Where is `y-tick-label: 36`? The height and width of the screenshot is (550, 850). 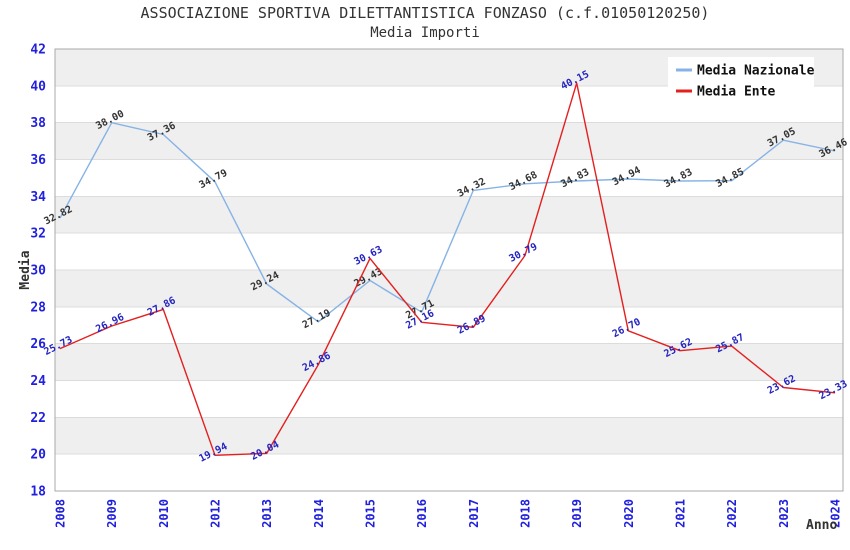 y-tick-label: 36 is located at coordinates (38, 160).